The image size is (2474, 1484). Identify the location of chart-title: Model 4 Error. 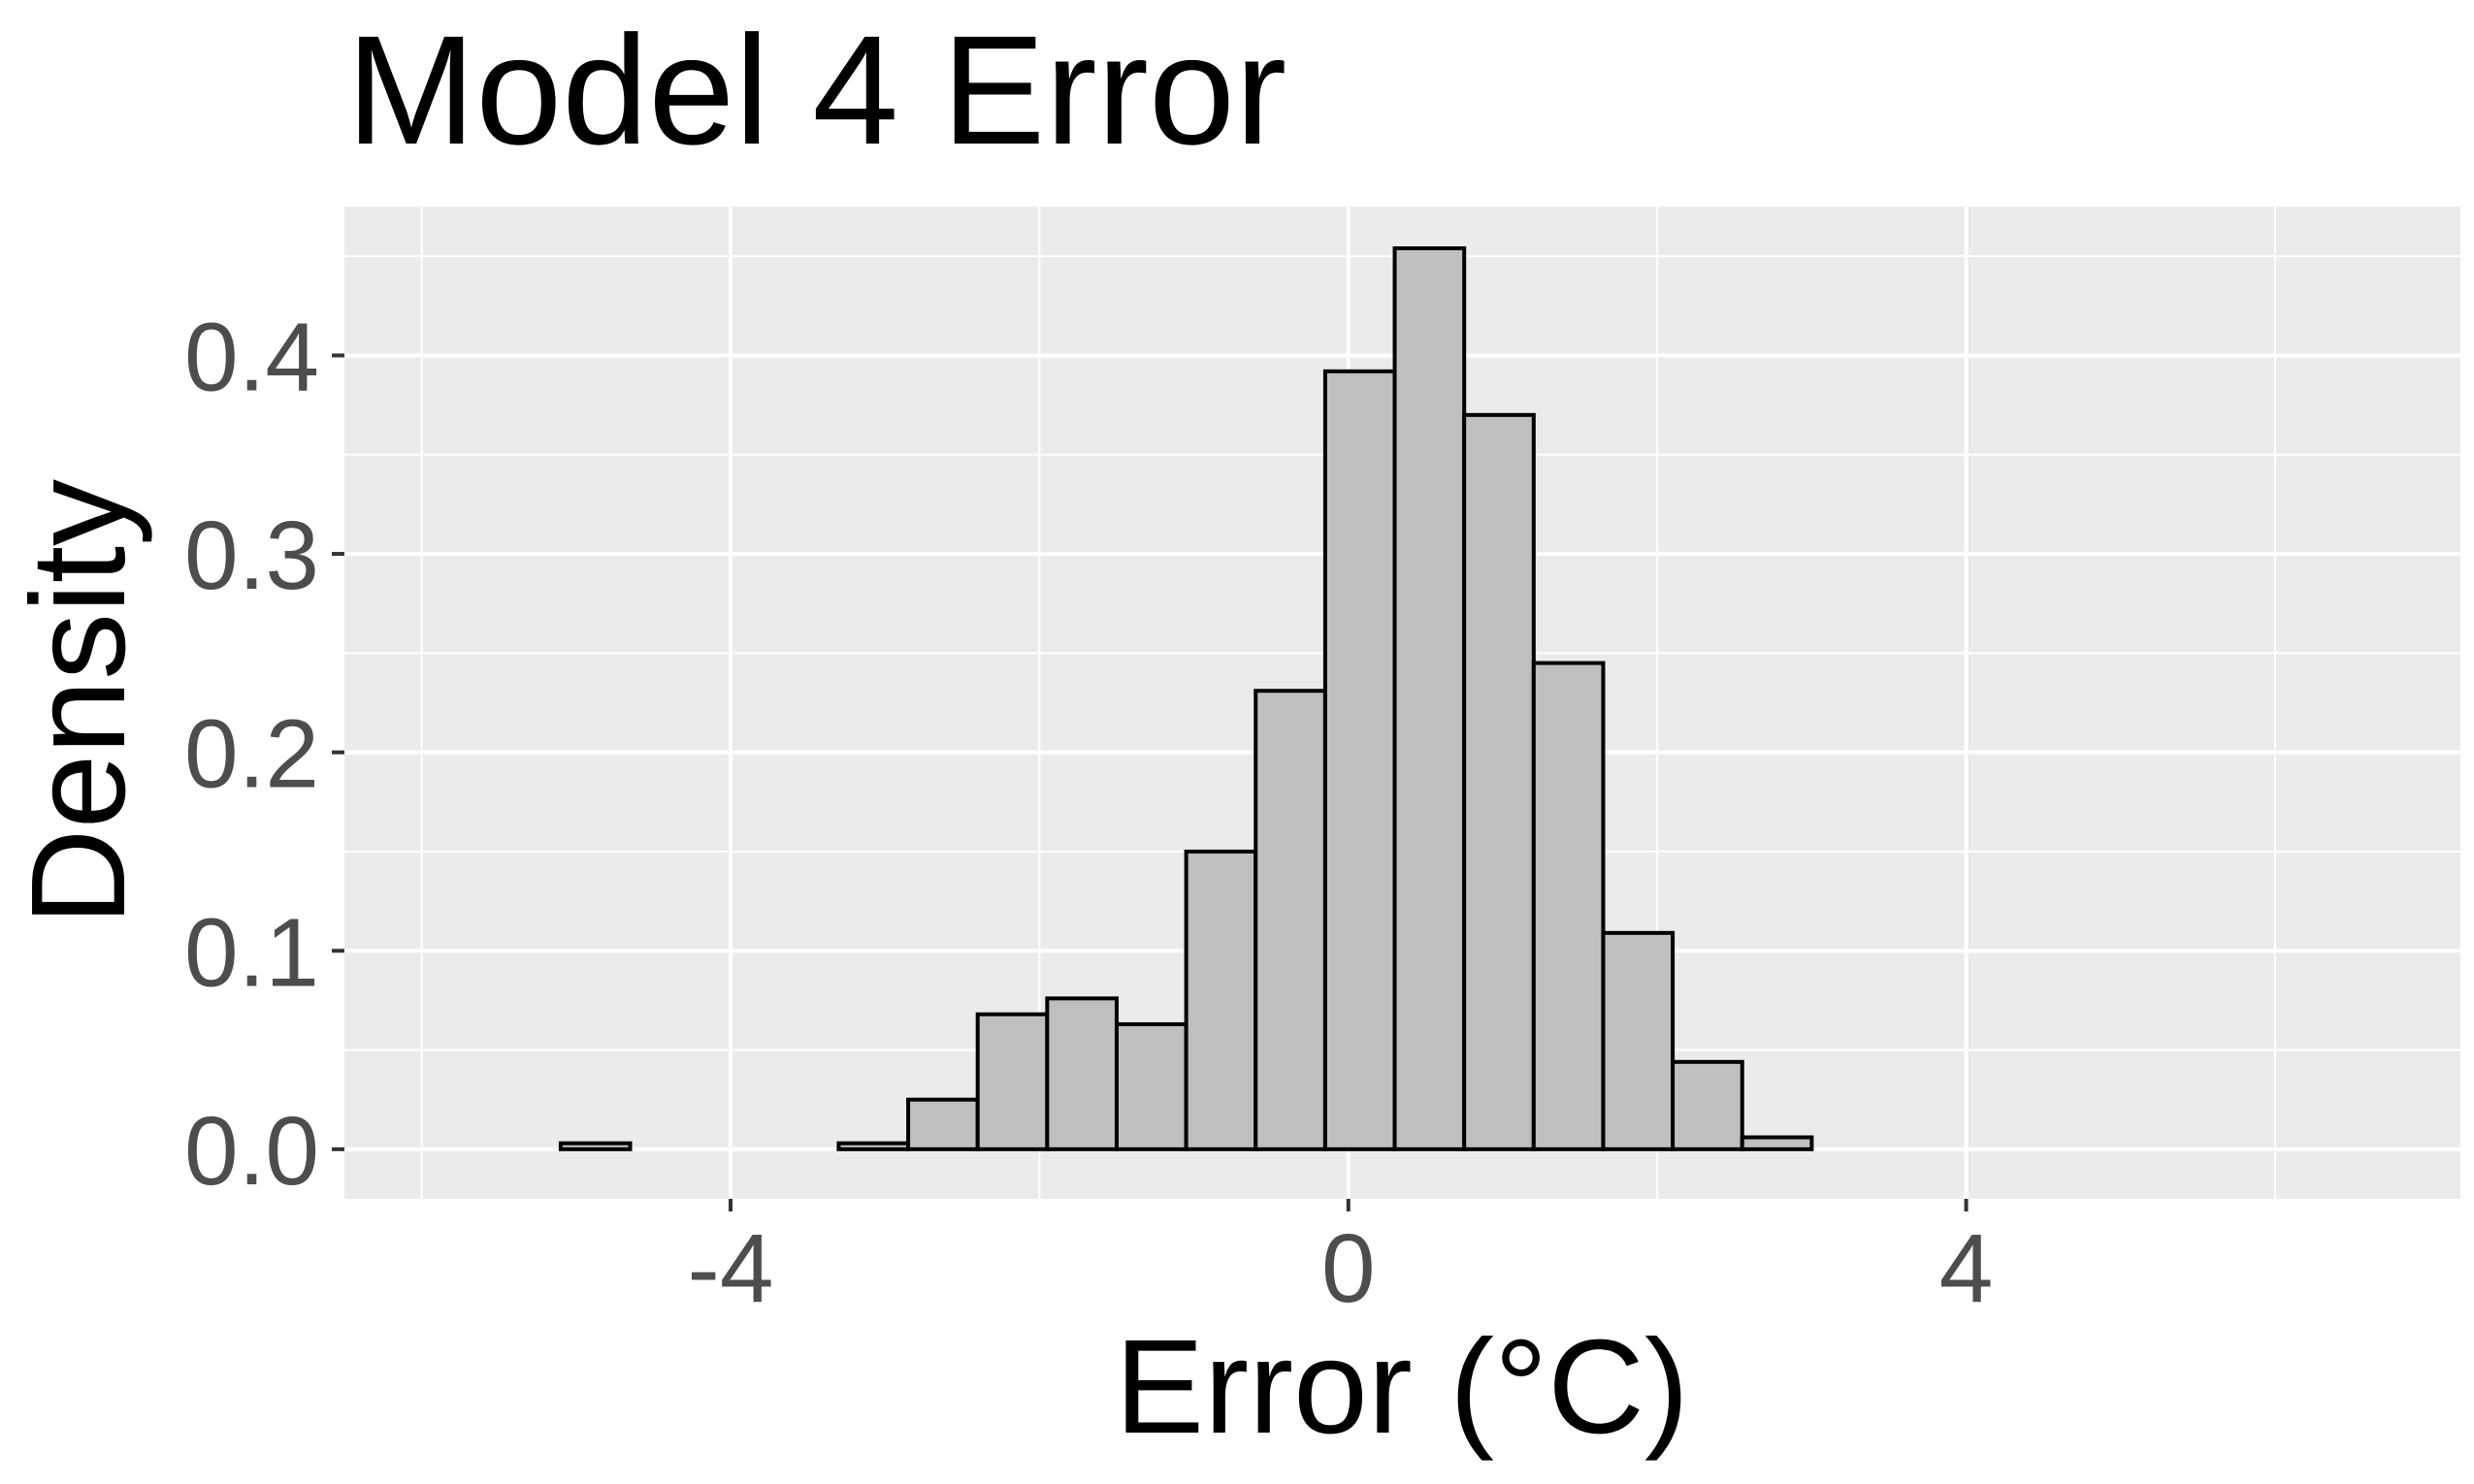
(816, 90).